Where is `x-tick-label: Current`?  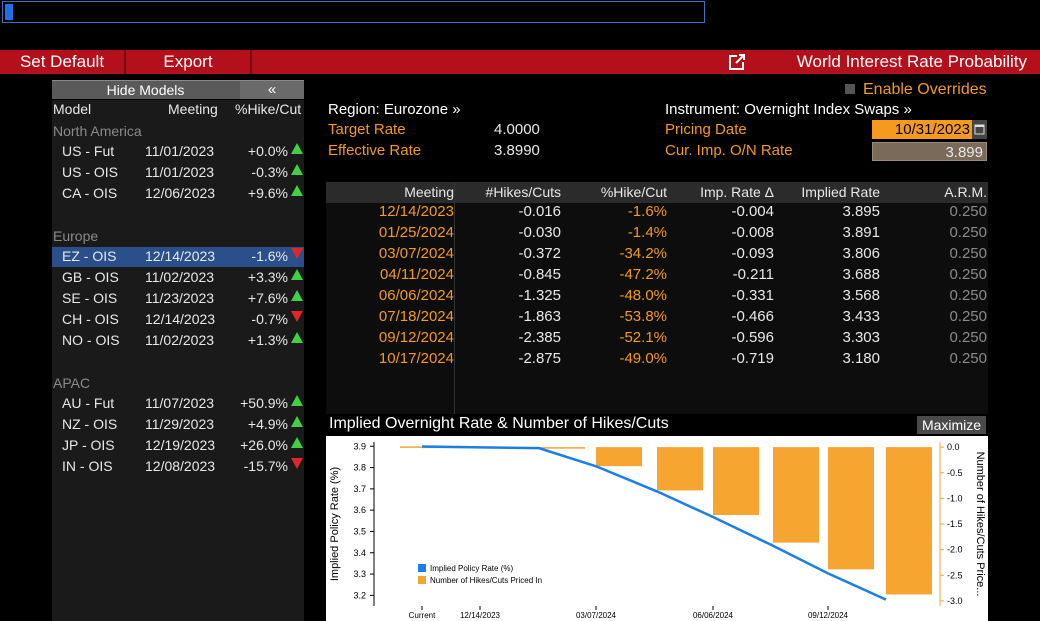 x-tick-label: Current is located at coordinates (422, 615).